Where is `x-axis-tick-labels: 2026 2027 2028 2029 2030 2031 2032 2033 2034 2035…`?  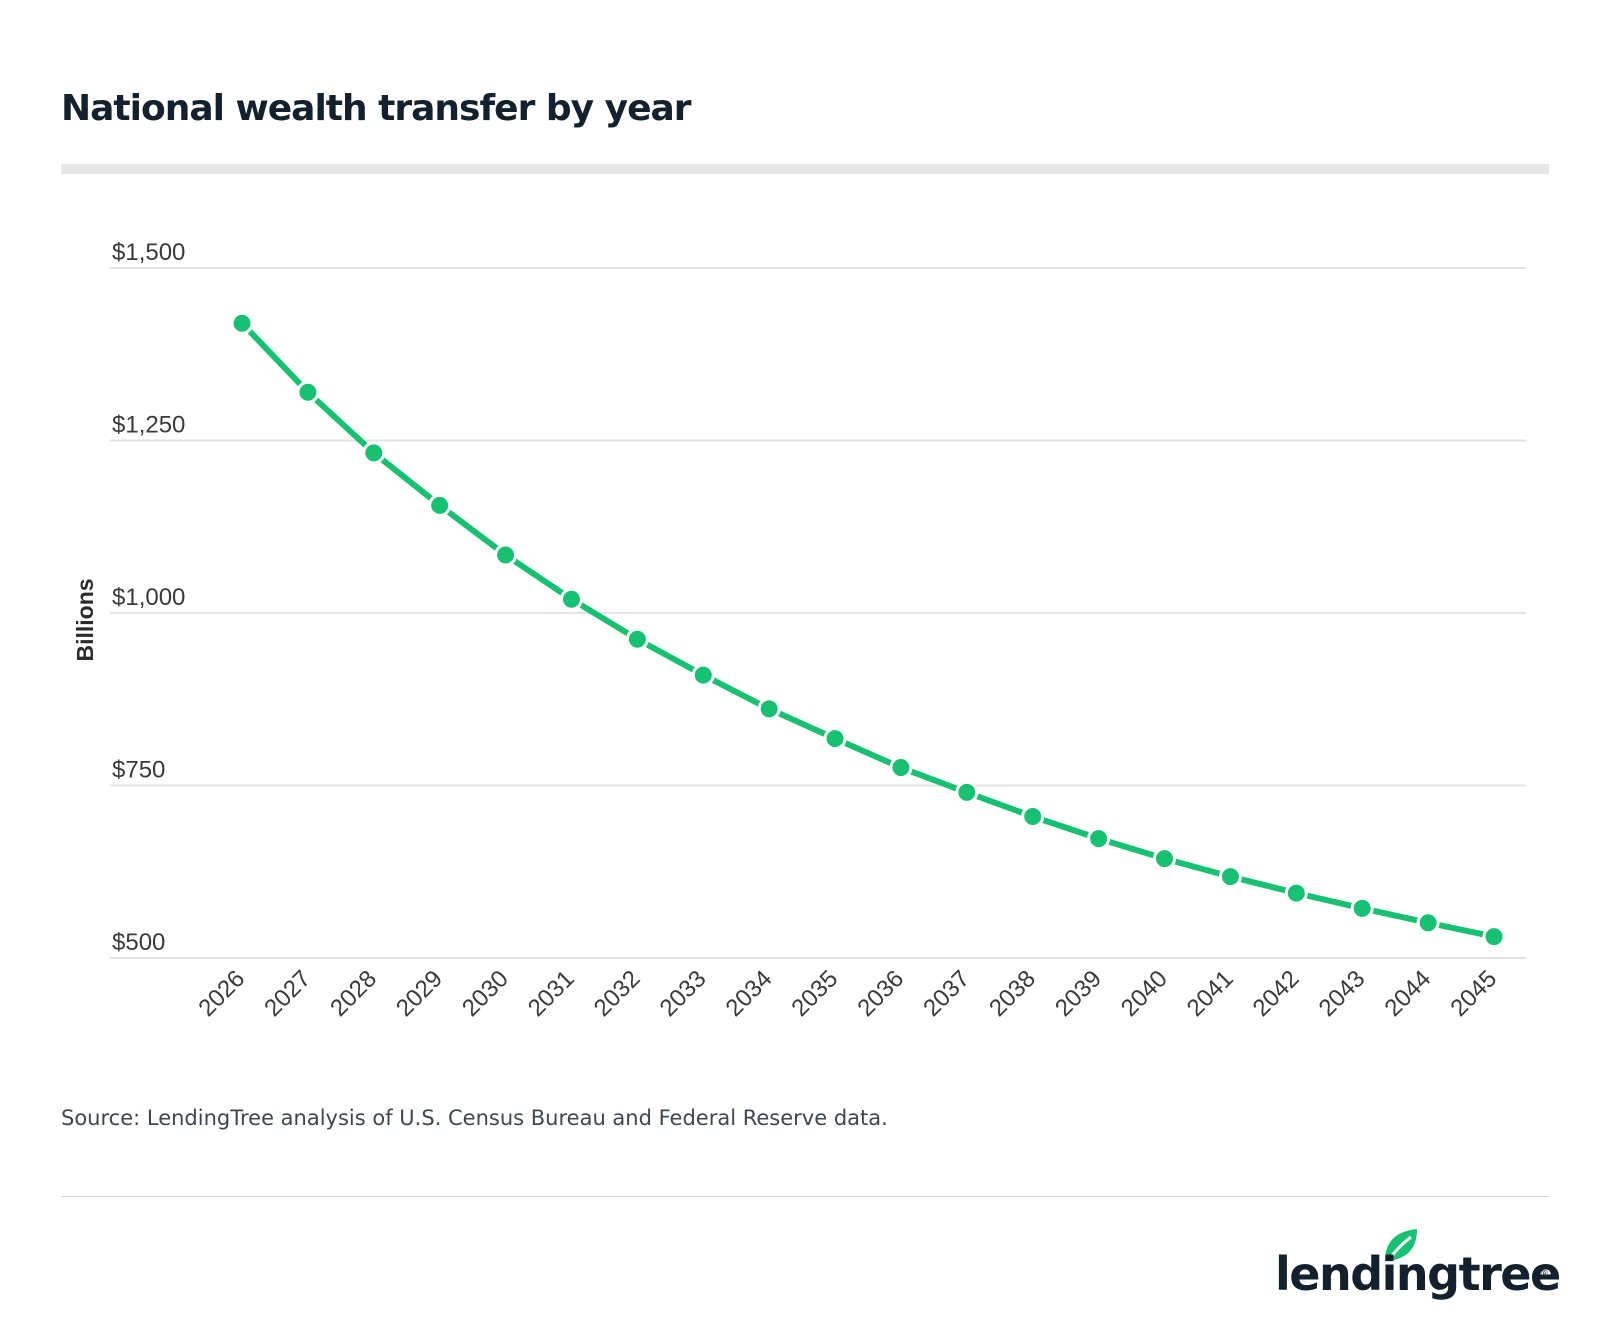 x-axis-tick-labels: 2026 2027 2028 2029 2030 2031 2032 2033 2034 2035… is located at coordinates (847, 993).